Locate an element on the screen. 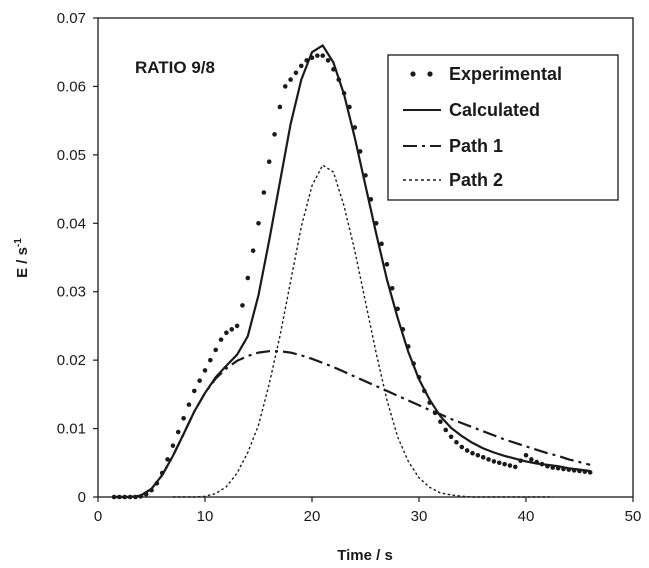  legend-label-path-1: Path 1 is located at coordinates (476, 146).